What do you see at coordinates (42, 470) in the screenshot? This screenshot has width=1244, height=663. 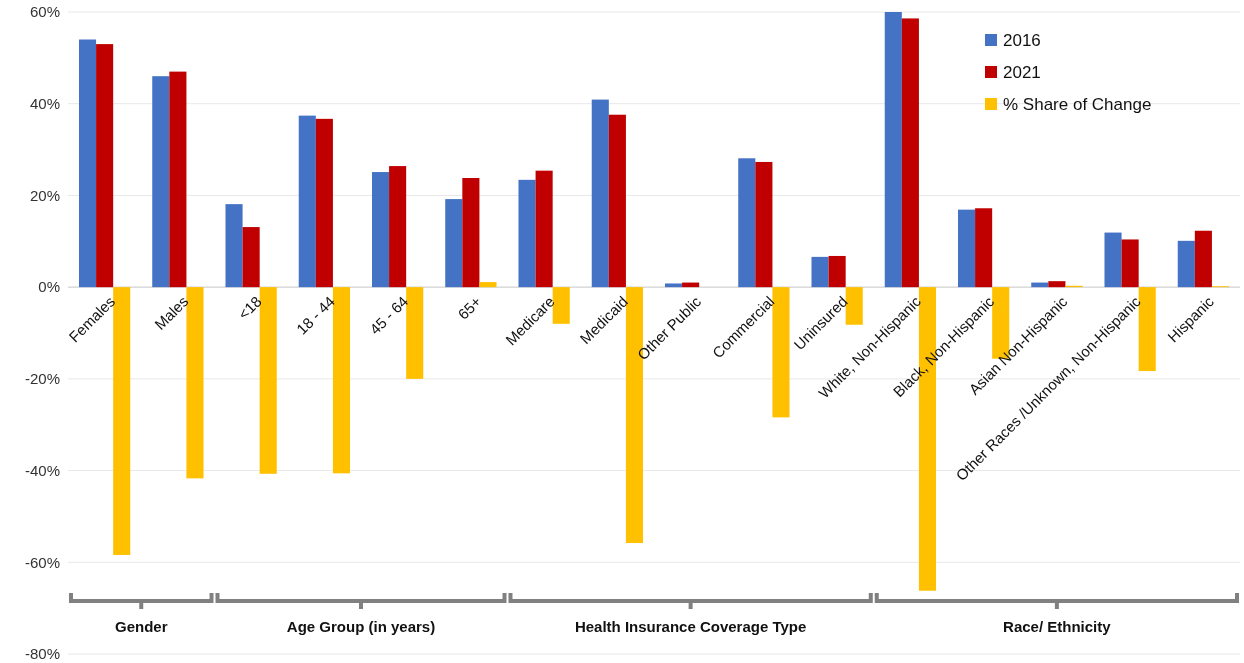 I see `y-tick-label: -40%` at bounding box center [42, 470].